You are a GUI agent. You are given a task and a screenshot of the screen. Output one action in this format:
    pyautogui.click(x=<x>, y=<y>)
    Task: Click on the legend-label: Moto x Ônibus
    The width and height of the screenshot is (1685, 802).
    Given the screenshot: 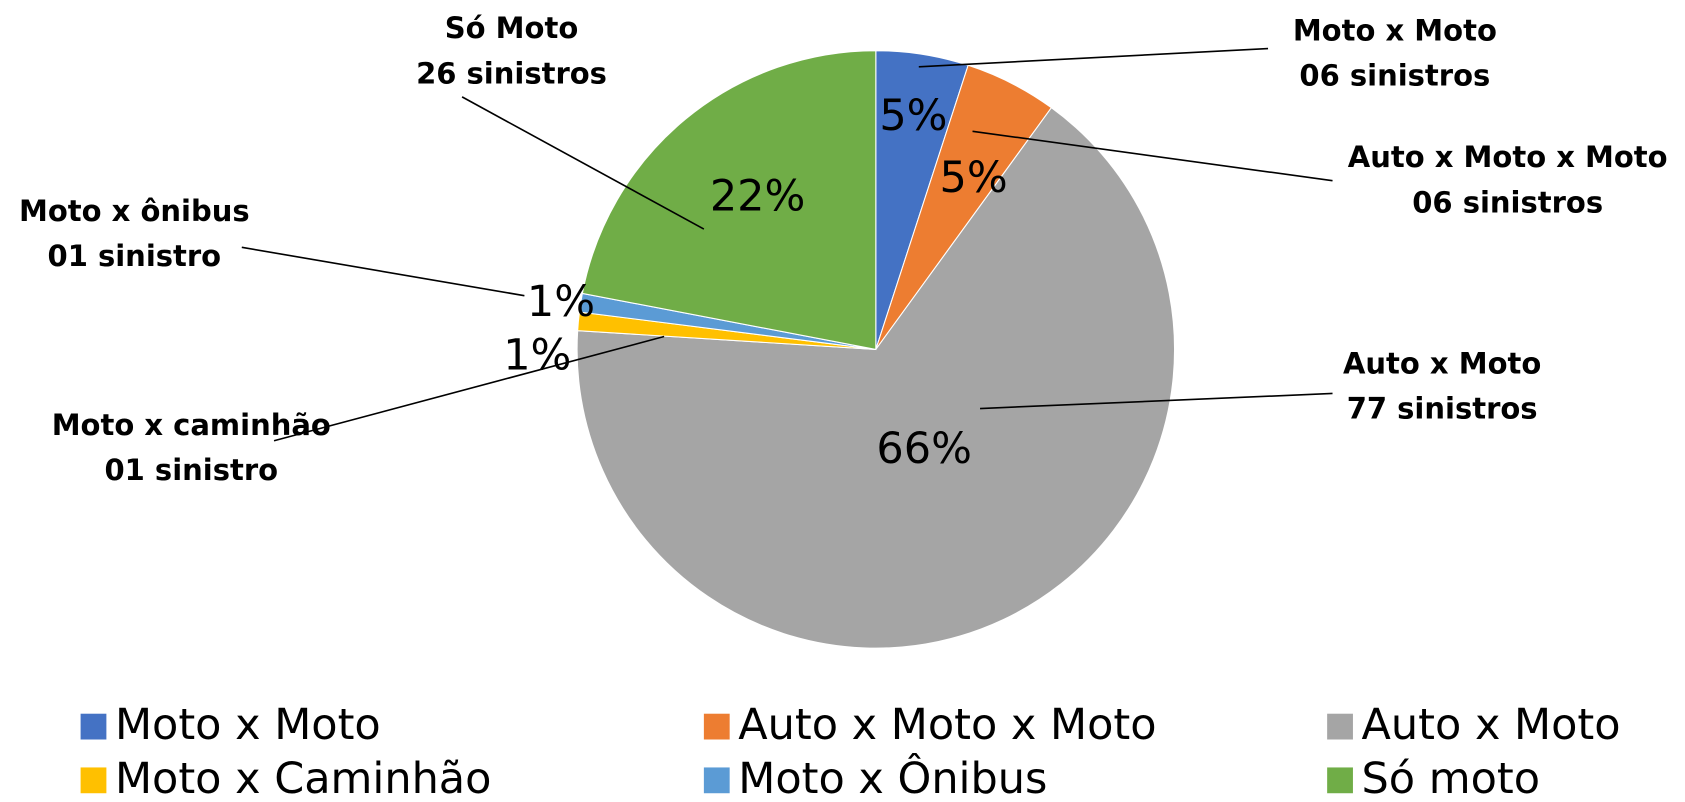 What is the action you would take?
    pyautogui.click(x=892, y=777)
    